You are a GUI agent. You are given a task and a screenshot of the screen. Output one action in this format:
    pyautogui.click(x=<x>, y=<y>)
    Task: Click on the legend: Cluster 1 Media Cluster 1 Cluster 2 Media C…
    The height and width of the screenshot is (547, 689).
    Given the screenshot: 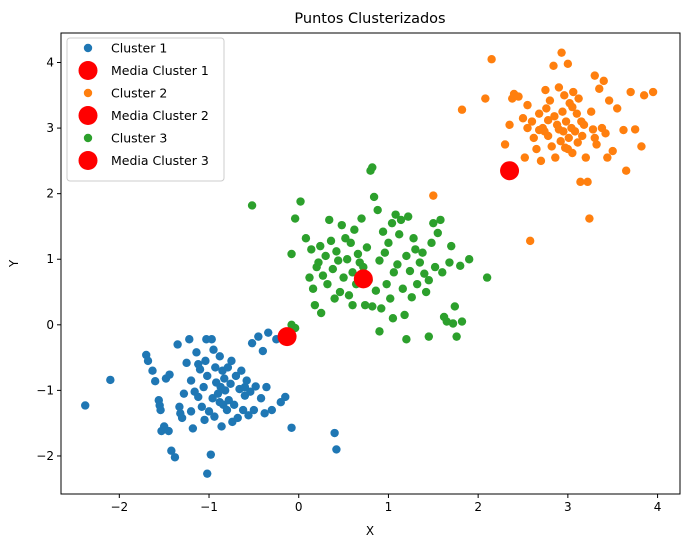 What is the action you would take?
    pyautogui.click(x=145, y=109)
    